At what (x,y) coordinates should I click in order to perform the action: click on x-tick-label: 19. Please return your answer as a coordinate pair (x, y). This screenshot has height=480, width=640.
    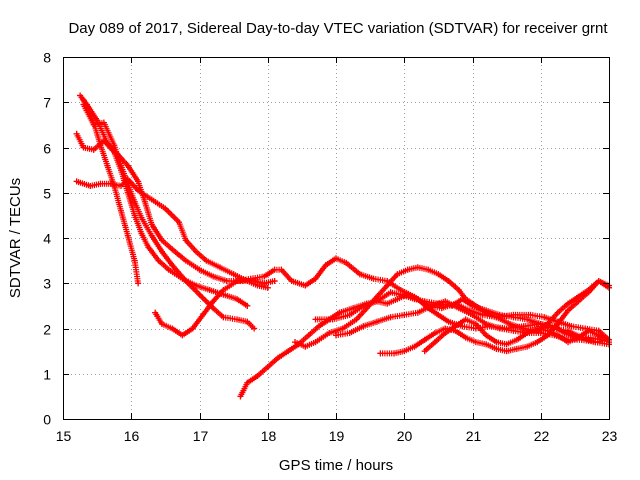
    Looking at the image, I should click on (337, 436).